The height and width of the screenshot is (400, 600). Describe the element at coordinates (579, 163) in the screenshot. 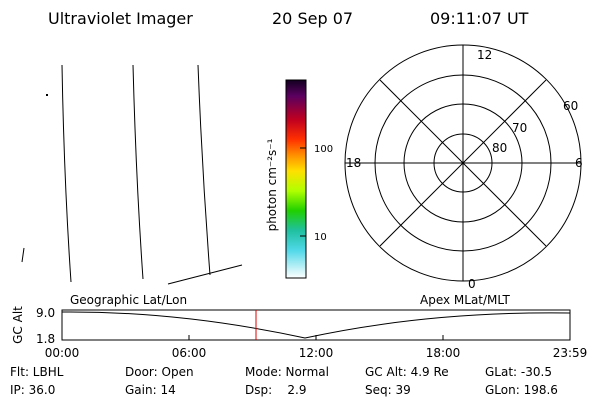

I see `mlt-label: 6` at that location.